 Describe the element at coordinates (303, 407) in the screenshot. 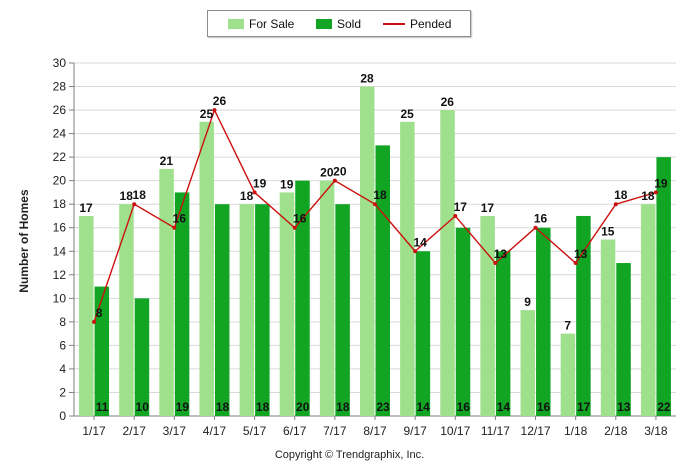

I see `data-label-sold: 20` at that location.